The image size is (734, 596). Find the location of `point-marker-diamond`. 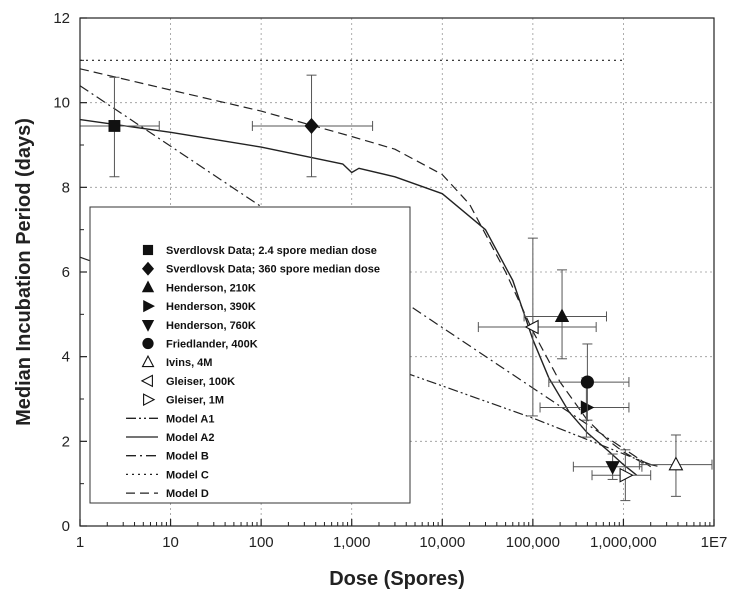

point-marker-diamond is located at coordinates (311, 126).